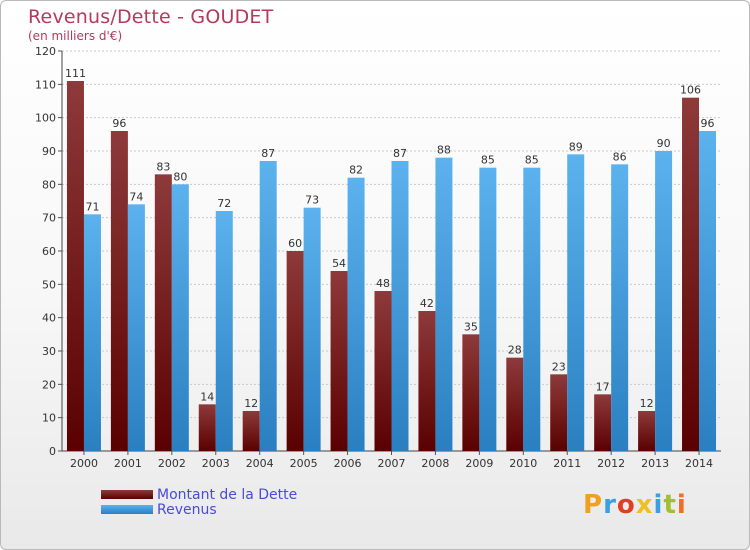  I want to click on data-label-debt: 111, so click(75, 73).